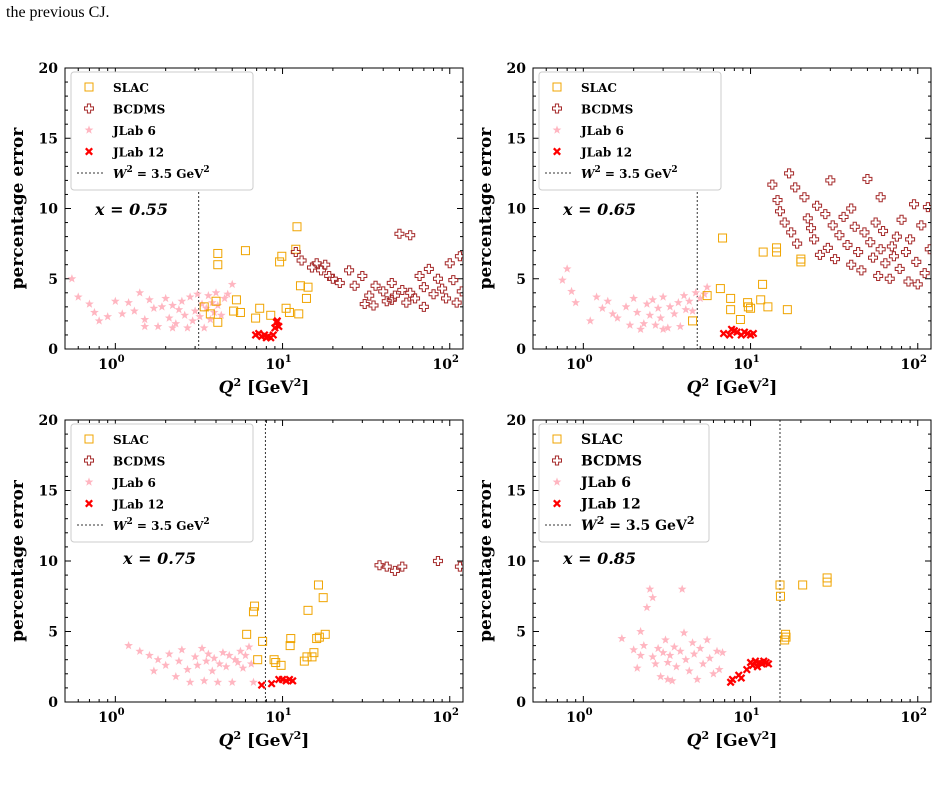 The width and height of the screenshot is (938, 804). What do you see at coordinates (159, 558) in the screenshot?
I see `x-value-label: x = 0.75` at bounding box center [159, 558].